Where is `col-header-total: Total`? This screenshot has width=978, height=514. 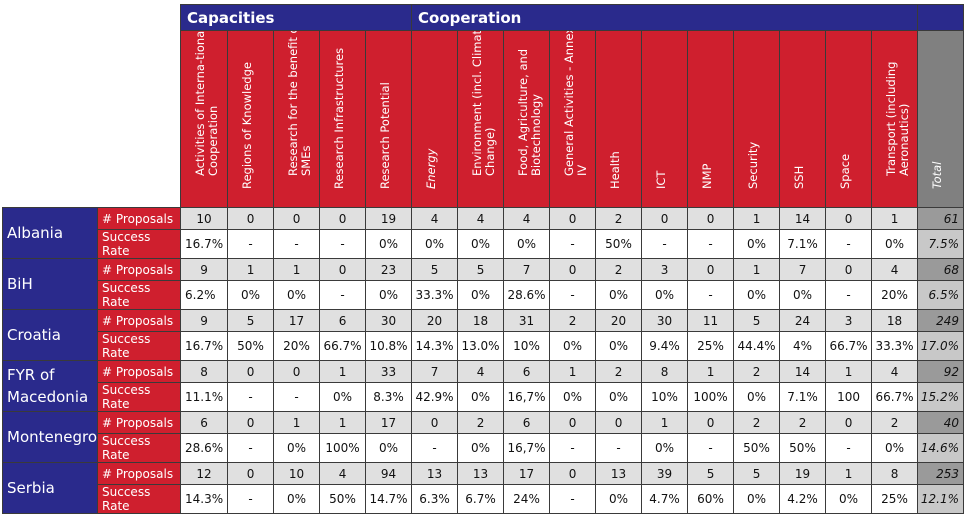
col-header-total: Total is located at coordinates (941, 119).